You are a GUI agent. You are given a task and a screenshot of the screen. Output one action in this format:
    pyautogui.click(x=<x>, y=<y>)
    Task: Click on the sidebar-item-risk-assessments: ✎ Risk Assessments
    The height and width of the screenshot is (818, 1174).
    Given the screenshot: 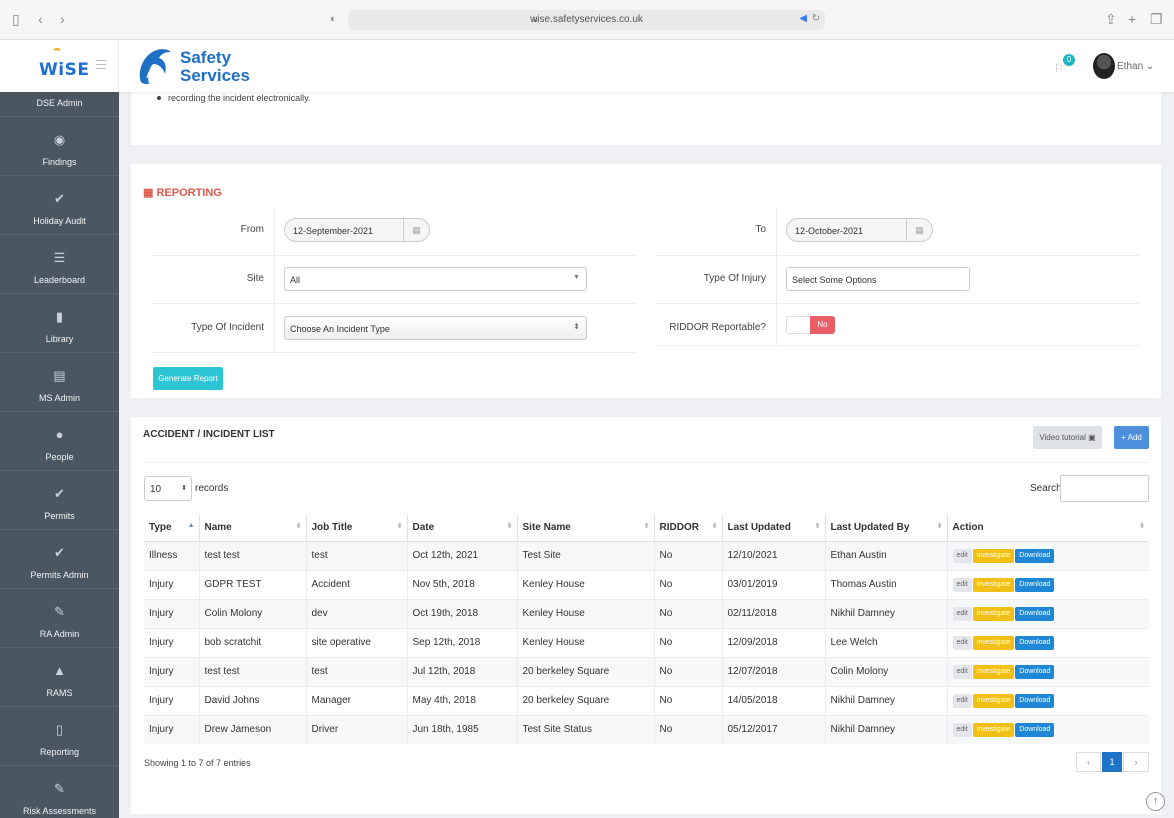 What is the action you would take?
    pyautogui.click(x=59, y=792)
    